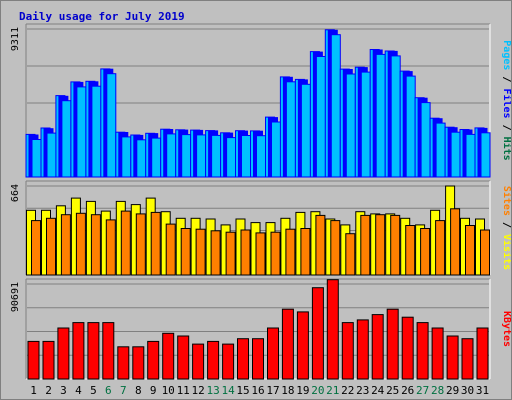 Image resolution: width=512 pixels, height=400 pixels. What do you see at coordinates (287, 390) in the screenshot?
I see `day-tick-18: 18` at bounding box center [287, 390].